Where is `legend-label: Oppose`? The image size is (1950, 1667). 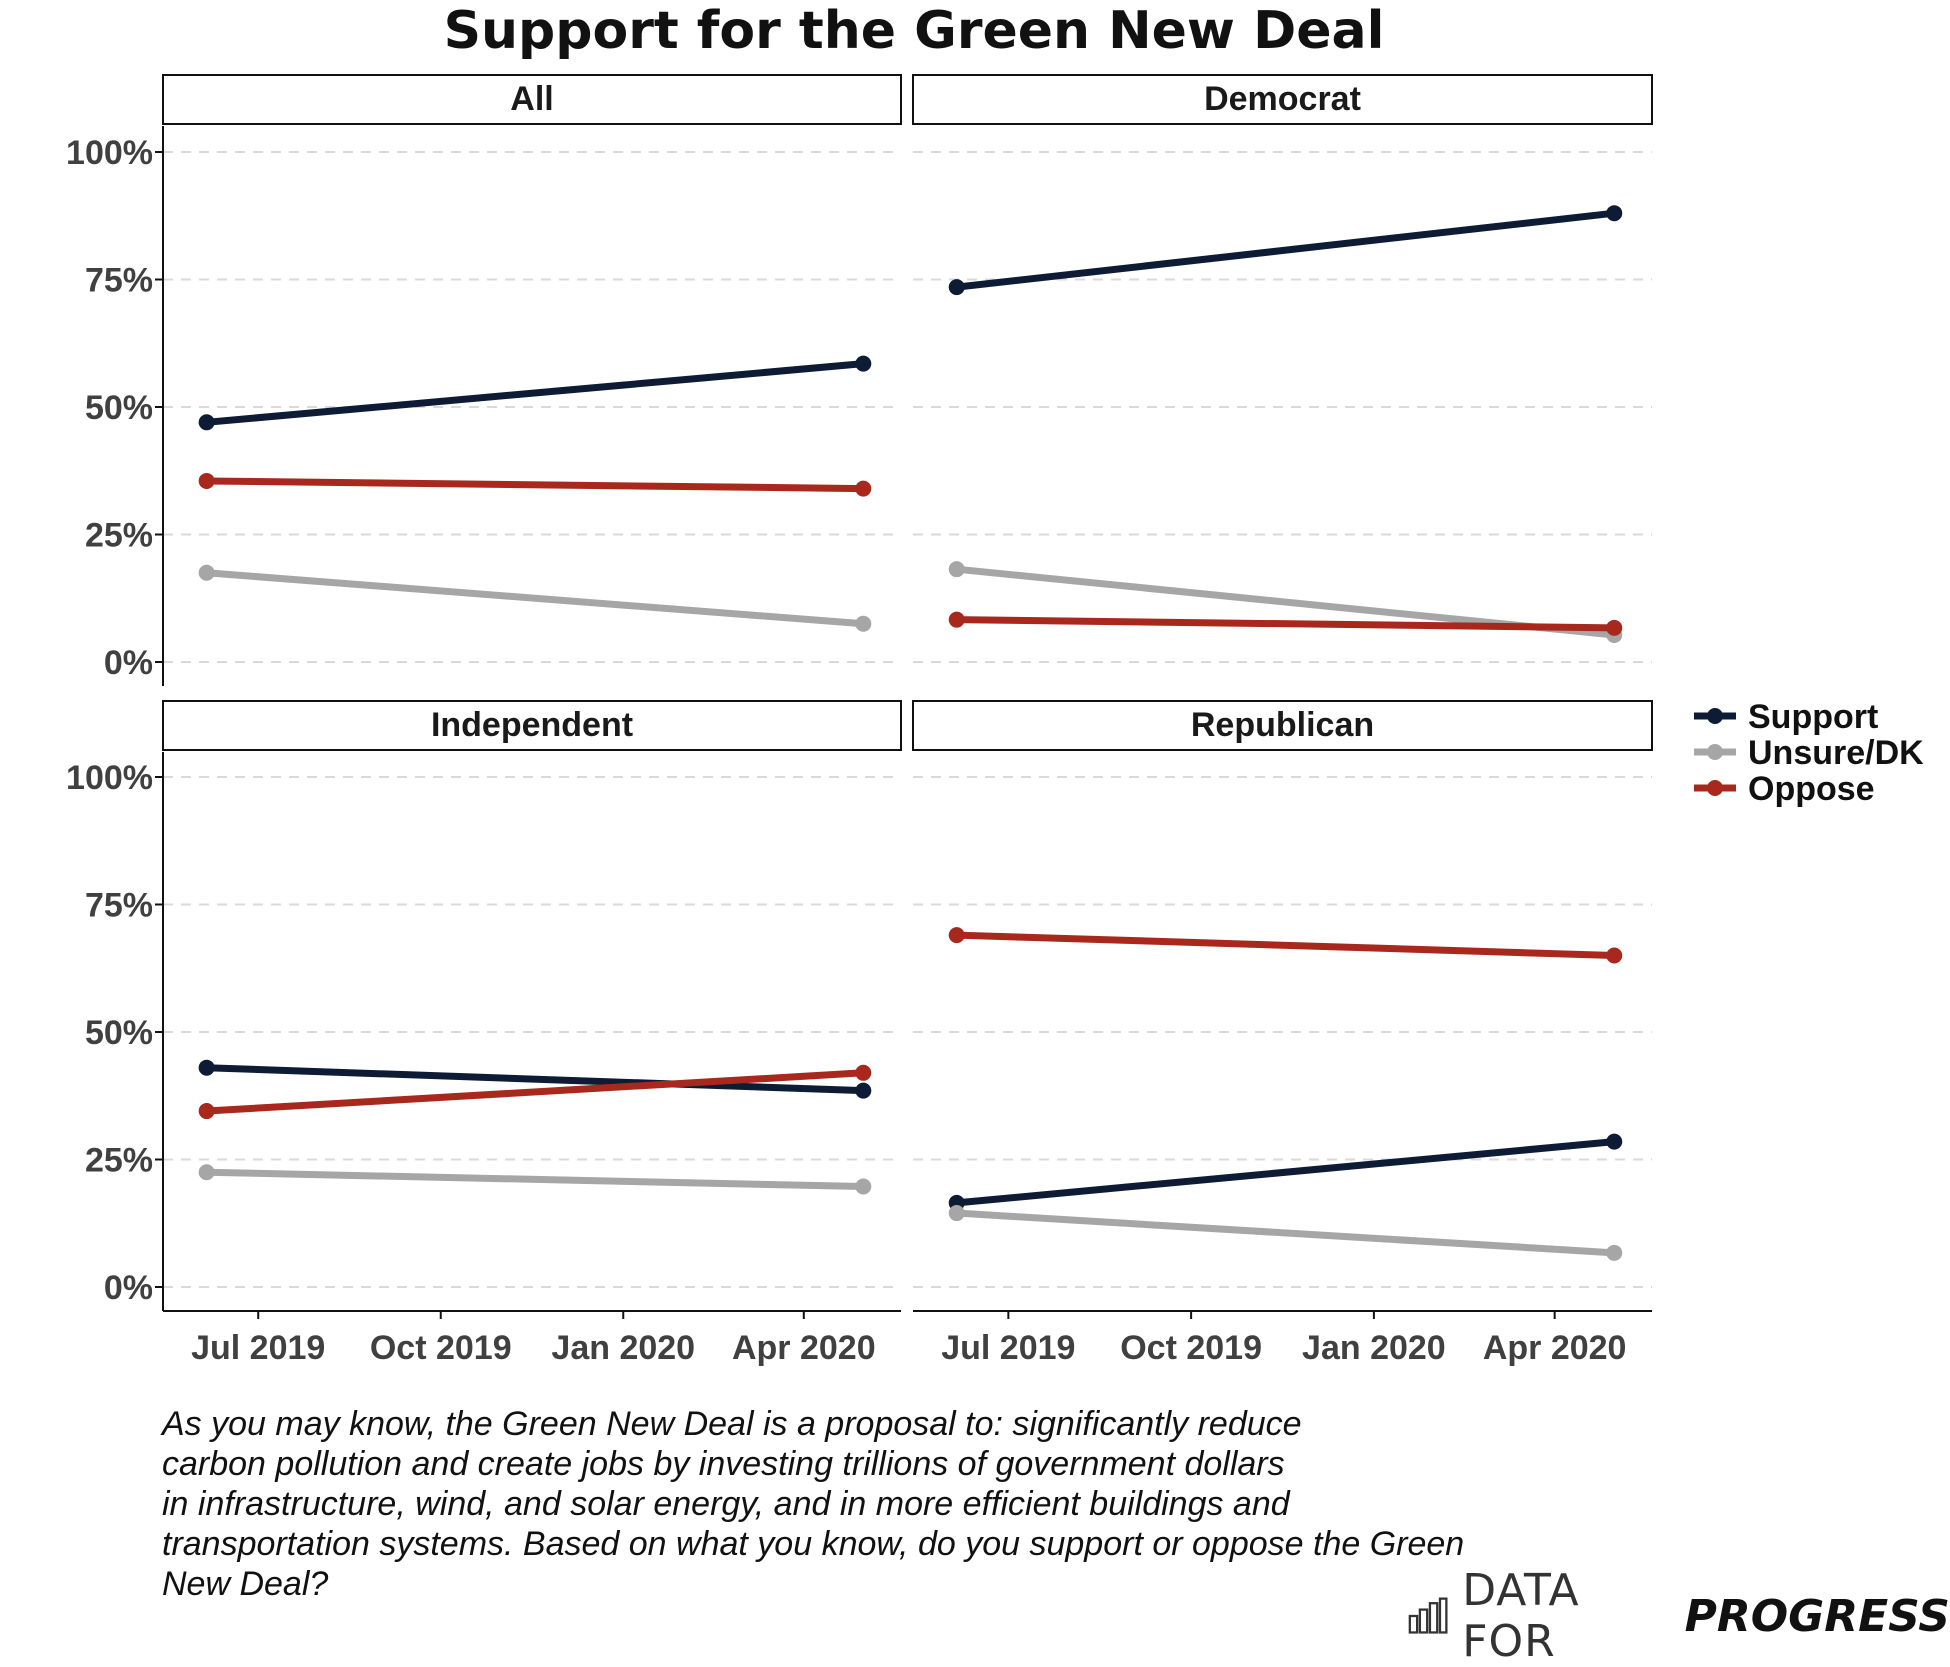 legend-label: Oppose is located at coordinates (1811, 789).